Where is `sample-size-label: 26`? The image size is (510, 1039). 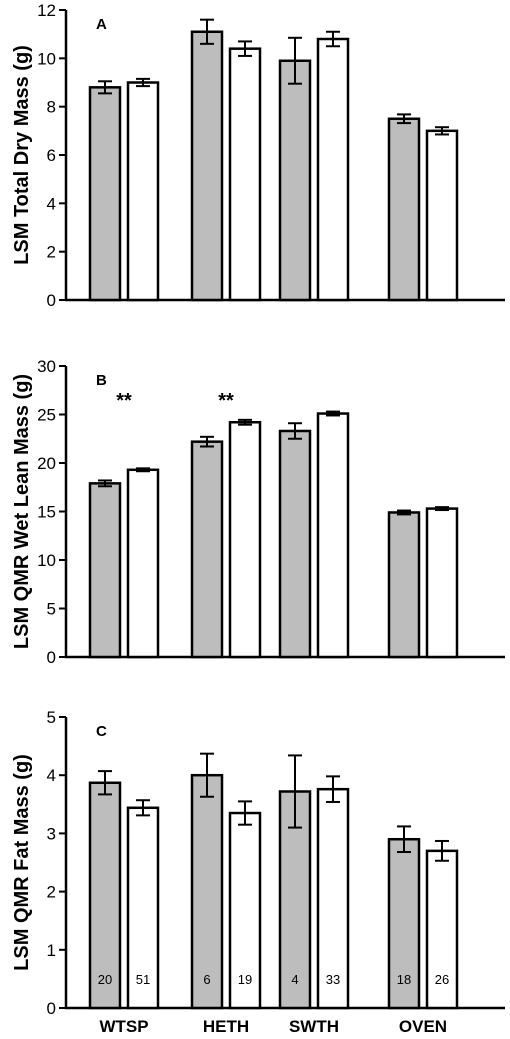 sample-size-label: 26 is located at coordinates (442, 979).